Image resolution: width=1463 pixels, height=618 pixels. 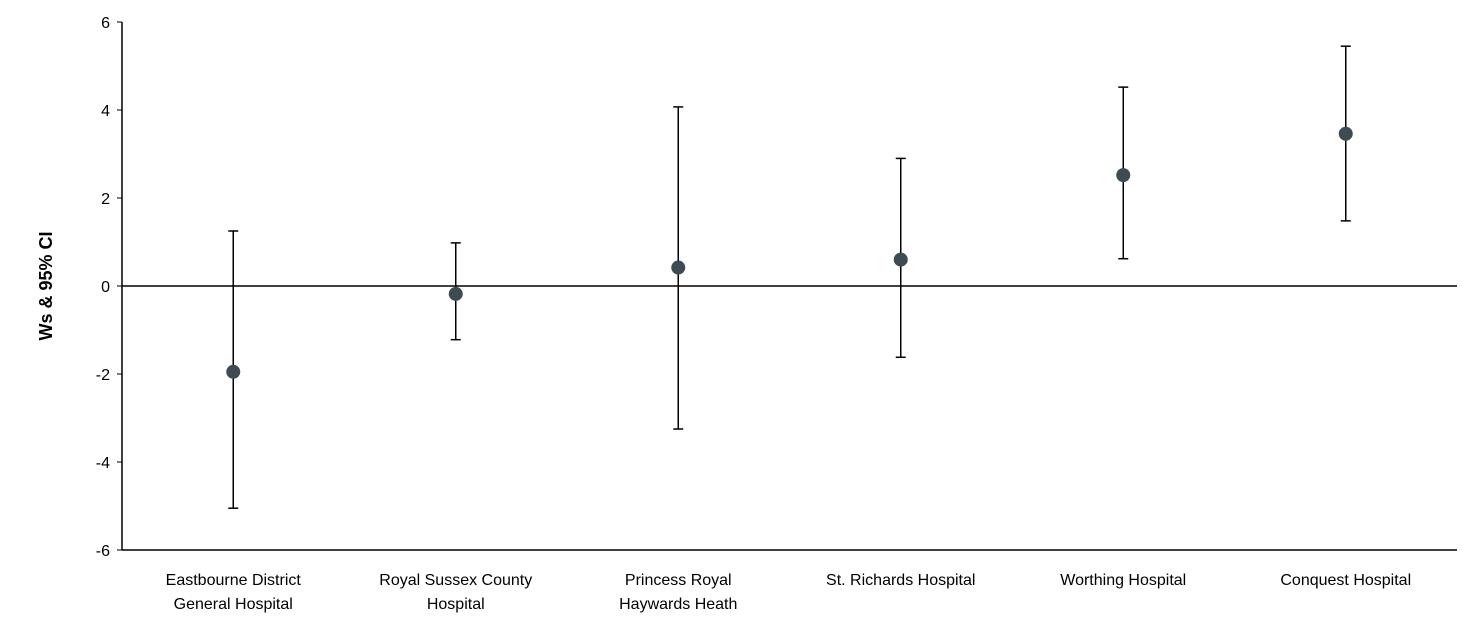 I want to click on x-tick-label: Eastbourne District General Hospital, so click(x=234, y=592).